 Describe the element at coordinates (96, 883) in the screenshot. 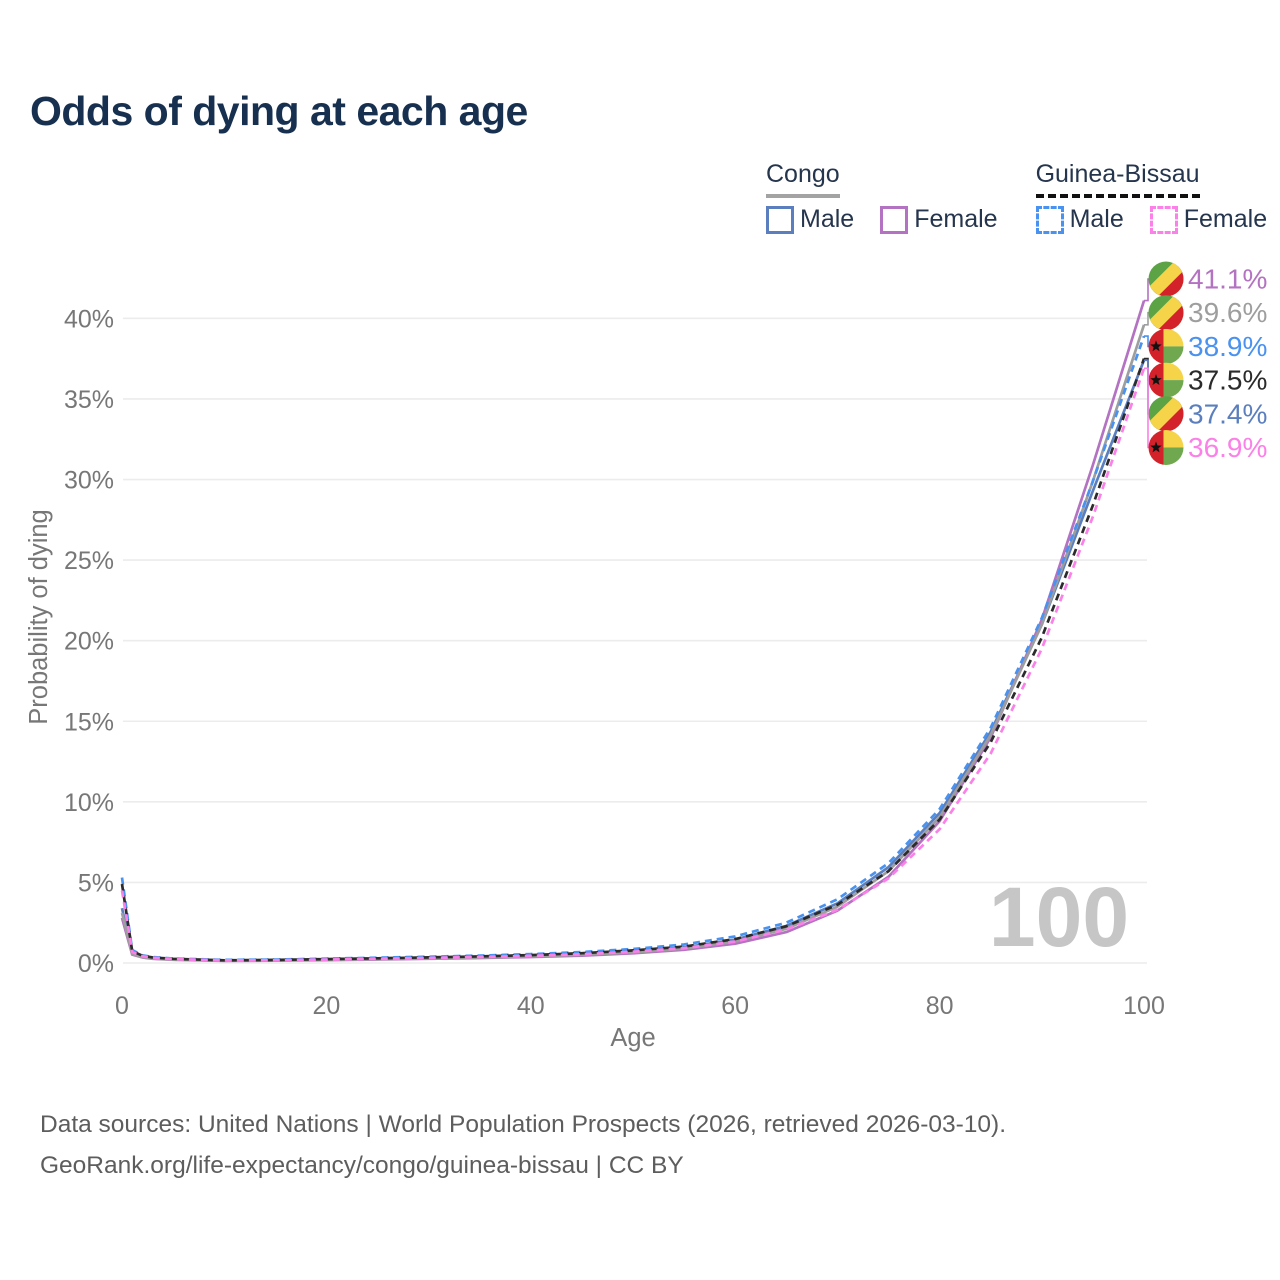

I see `y-tick-label: 5%` at that location.